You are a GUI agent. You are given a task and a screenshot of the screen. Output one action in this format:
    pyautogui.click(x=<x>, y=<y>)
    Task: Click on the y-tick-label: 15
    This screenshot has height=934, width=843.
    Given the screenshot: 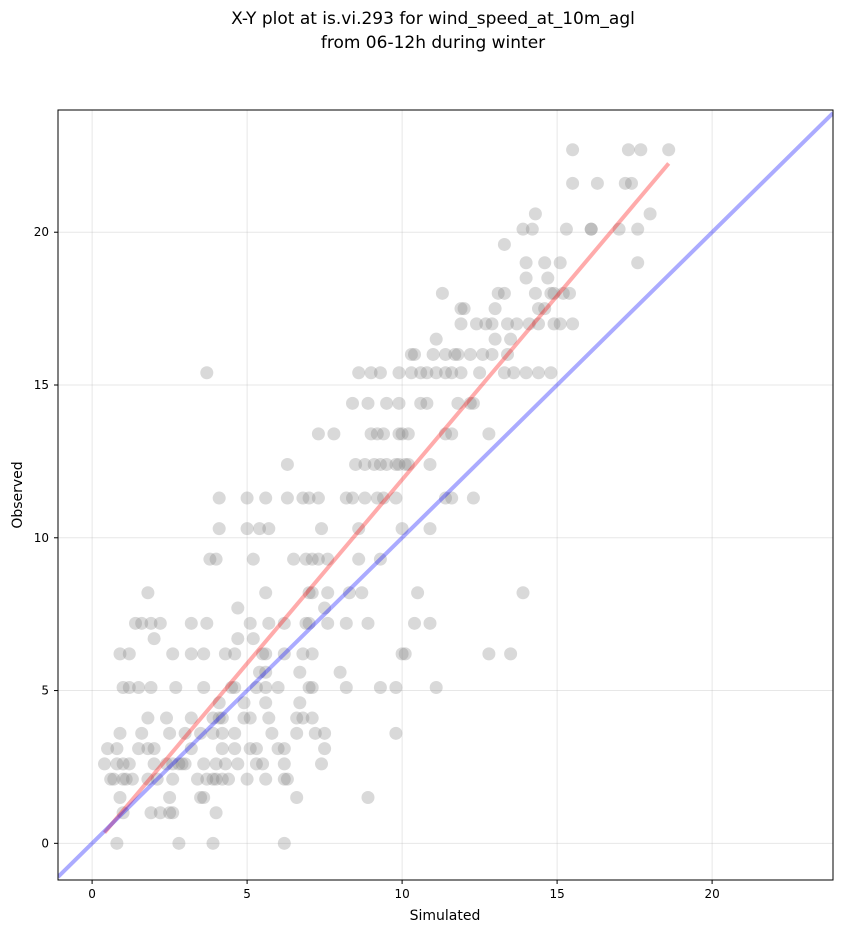 What is the action you would take?
    pyautogui.click(x=41, y=385)
    